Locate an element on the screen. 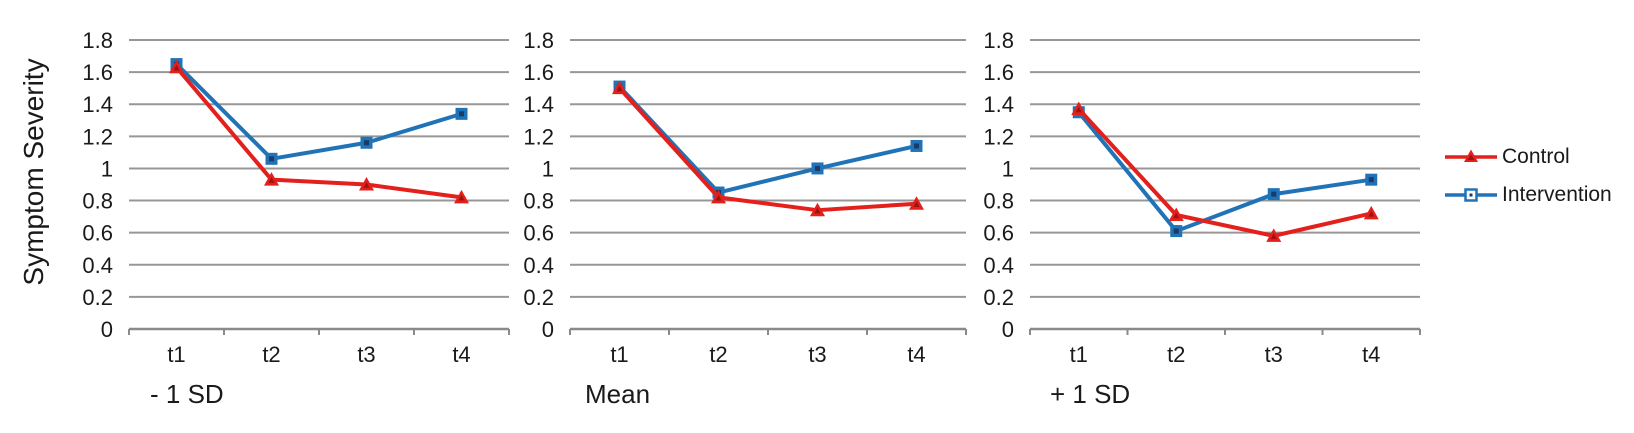 The image size is (1634, 433). legend-entry-control: Control is located at coordinates (1528, 157).